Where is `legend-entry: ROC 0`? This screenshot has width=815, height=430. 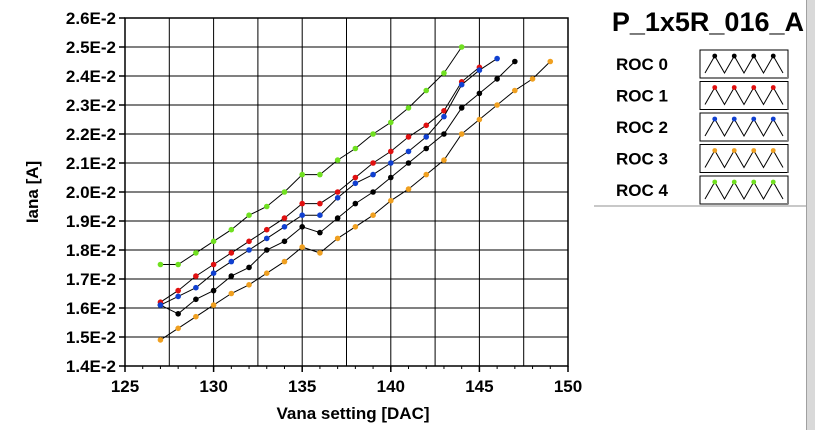
legend-entry: ROC 0 is located at coordinates (702, 64).